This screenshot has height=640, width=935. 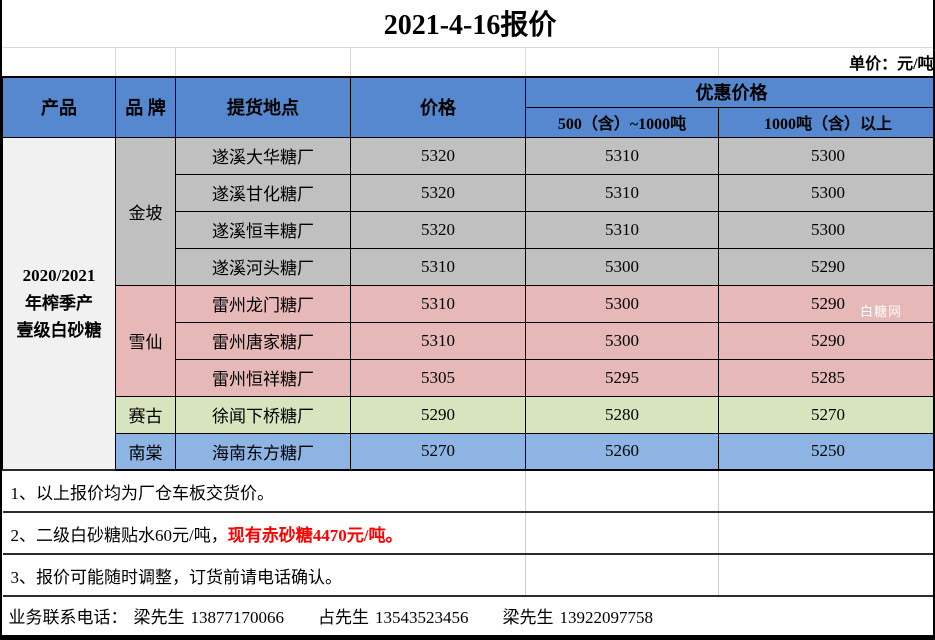 What do you see at coordinates (728, 92) in the screenshot?
I see `header-discount: 优惠价格` at bounding box center [728, 92].